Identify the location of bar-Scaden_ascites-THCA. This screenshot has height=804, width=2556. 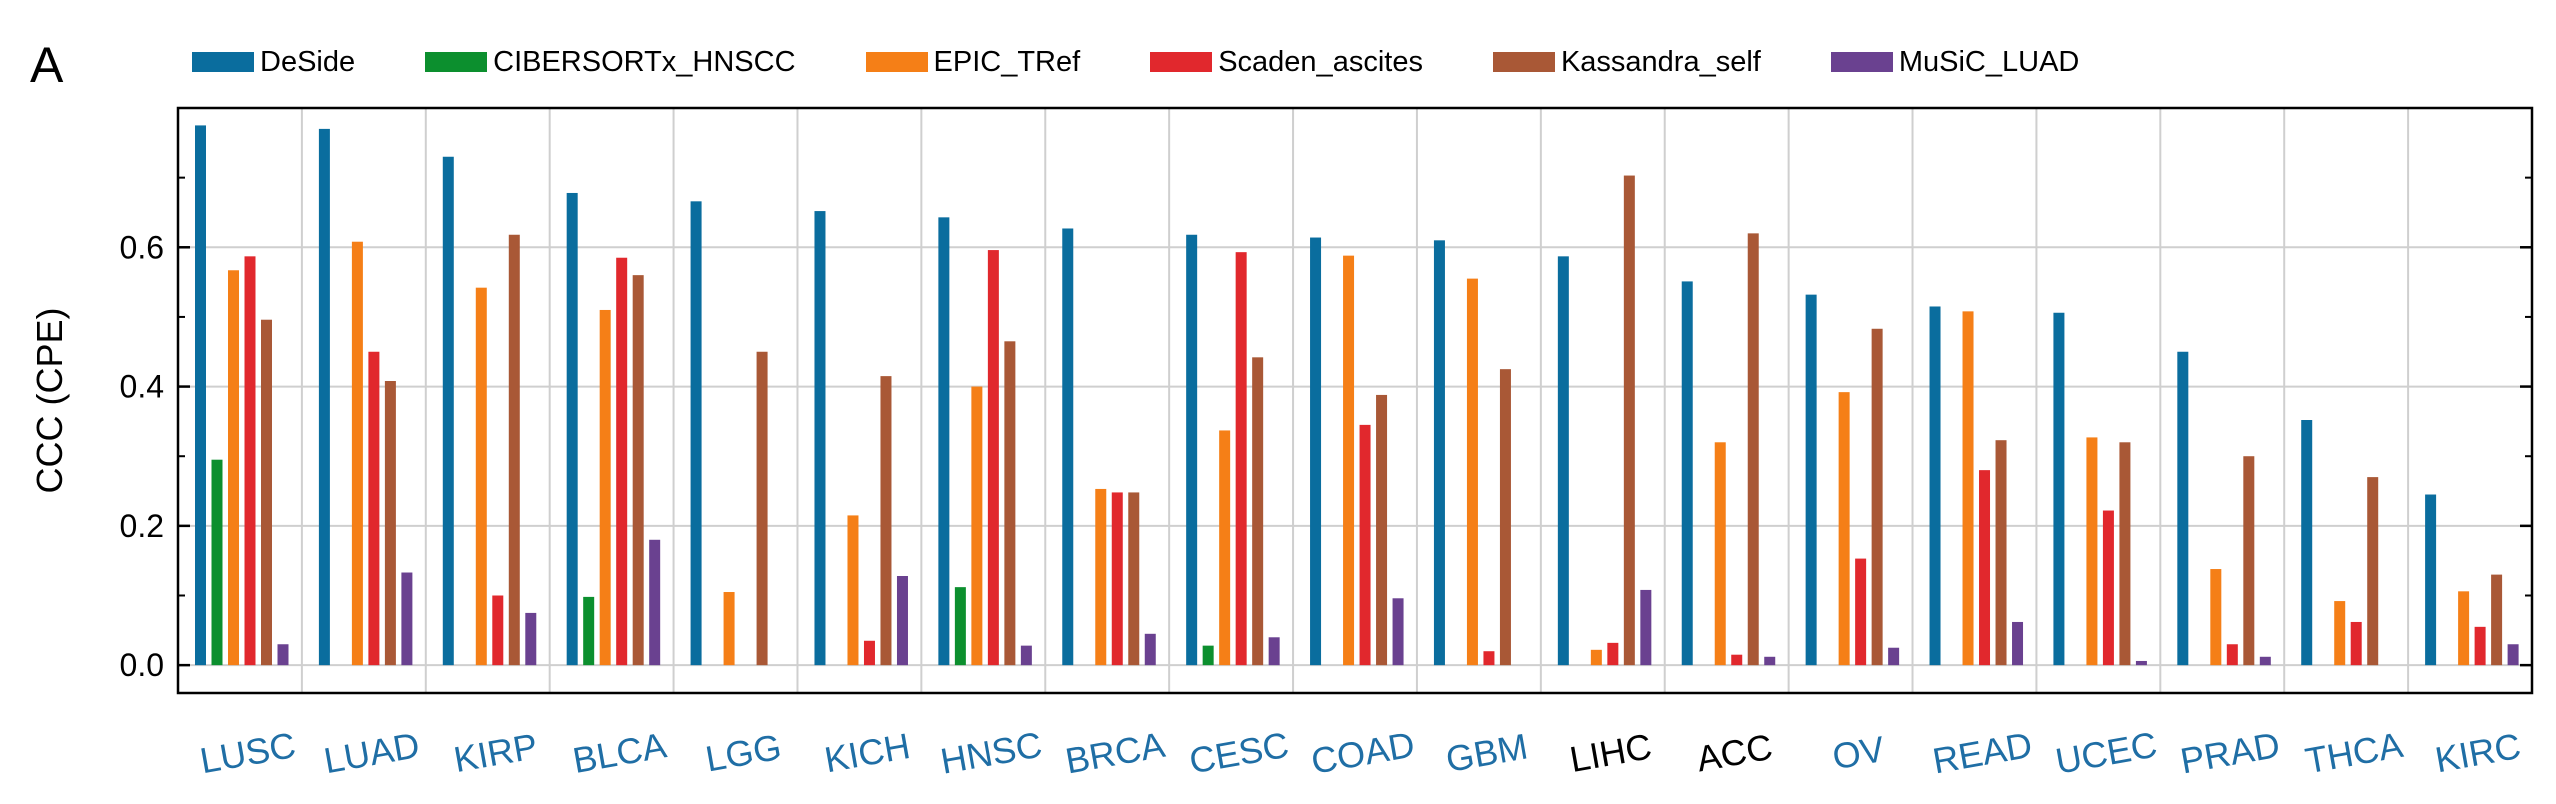
(2356, 643).